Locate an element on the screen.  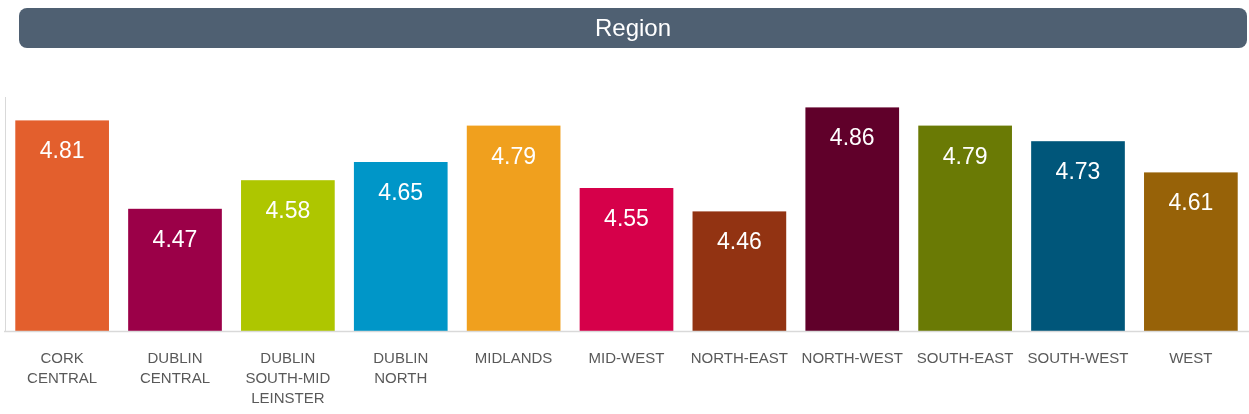
x-tick-label: SOUTH-WEST is located at coordinates (1078, 357).